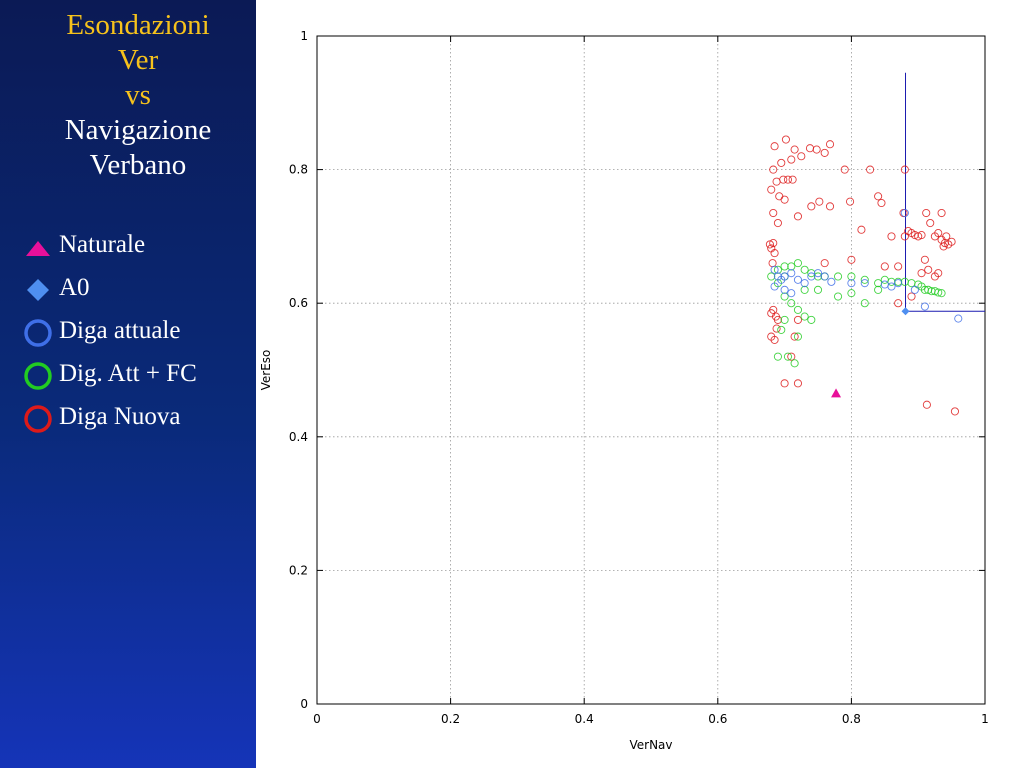 The image size is (1024, 768). Describe the element at coordinates (717, 719) in the screenshot. I see `x-tick-label: 0.6` at that location.